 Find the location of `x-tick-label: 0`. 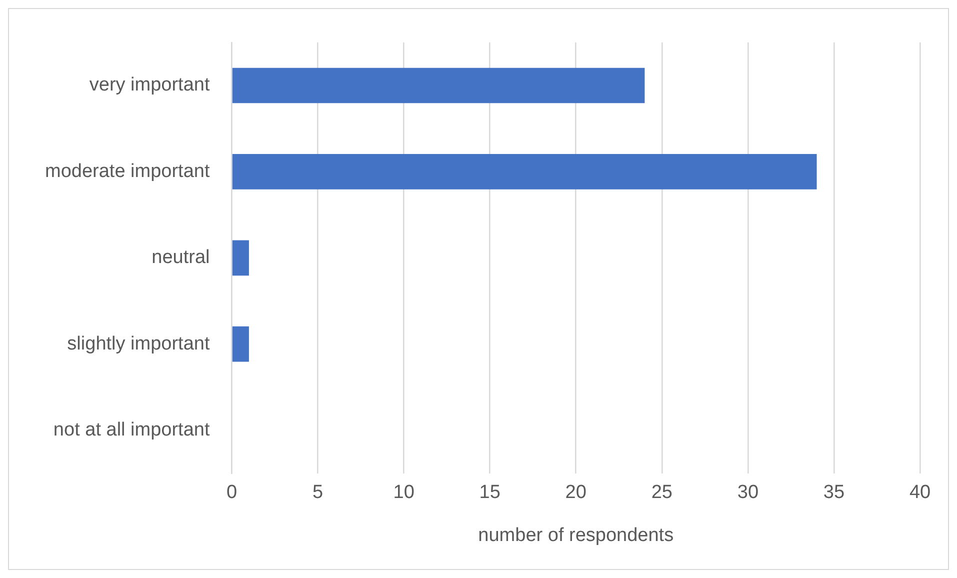

x-tick-label: 0 is located at coordinates (232, 493).